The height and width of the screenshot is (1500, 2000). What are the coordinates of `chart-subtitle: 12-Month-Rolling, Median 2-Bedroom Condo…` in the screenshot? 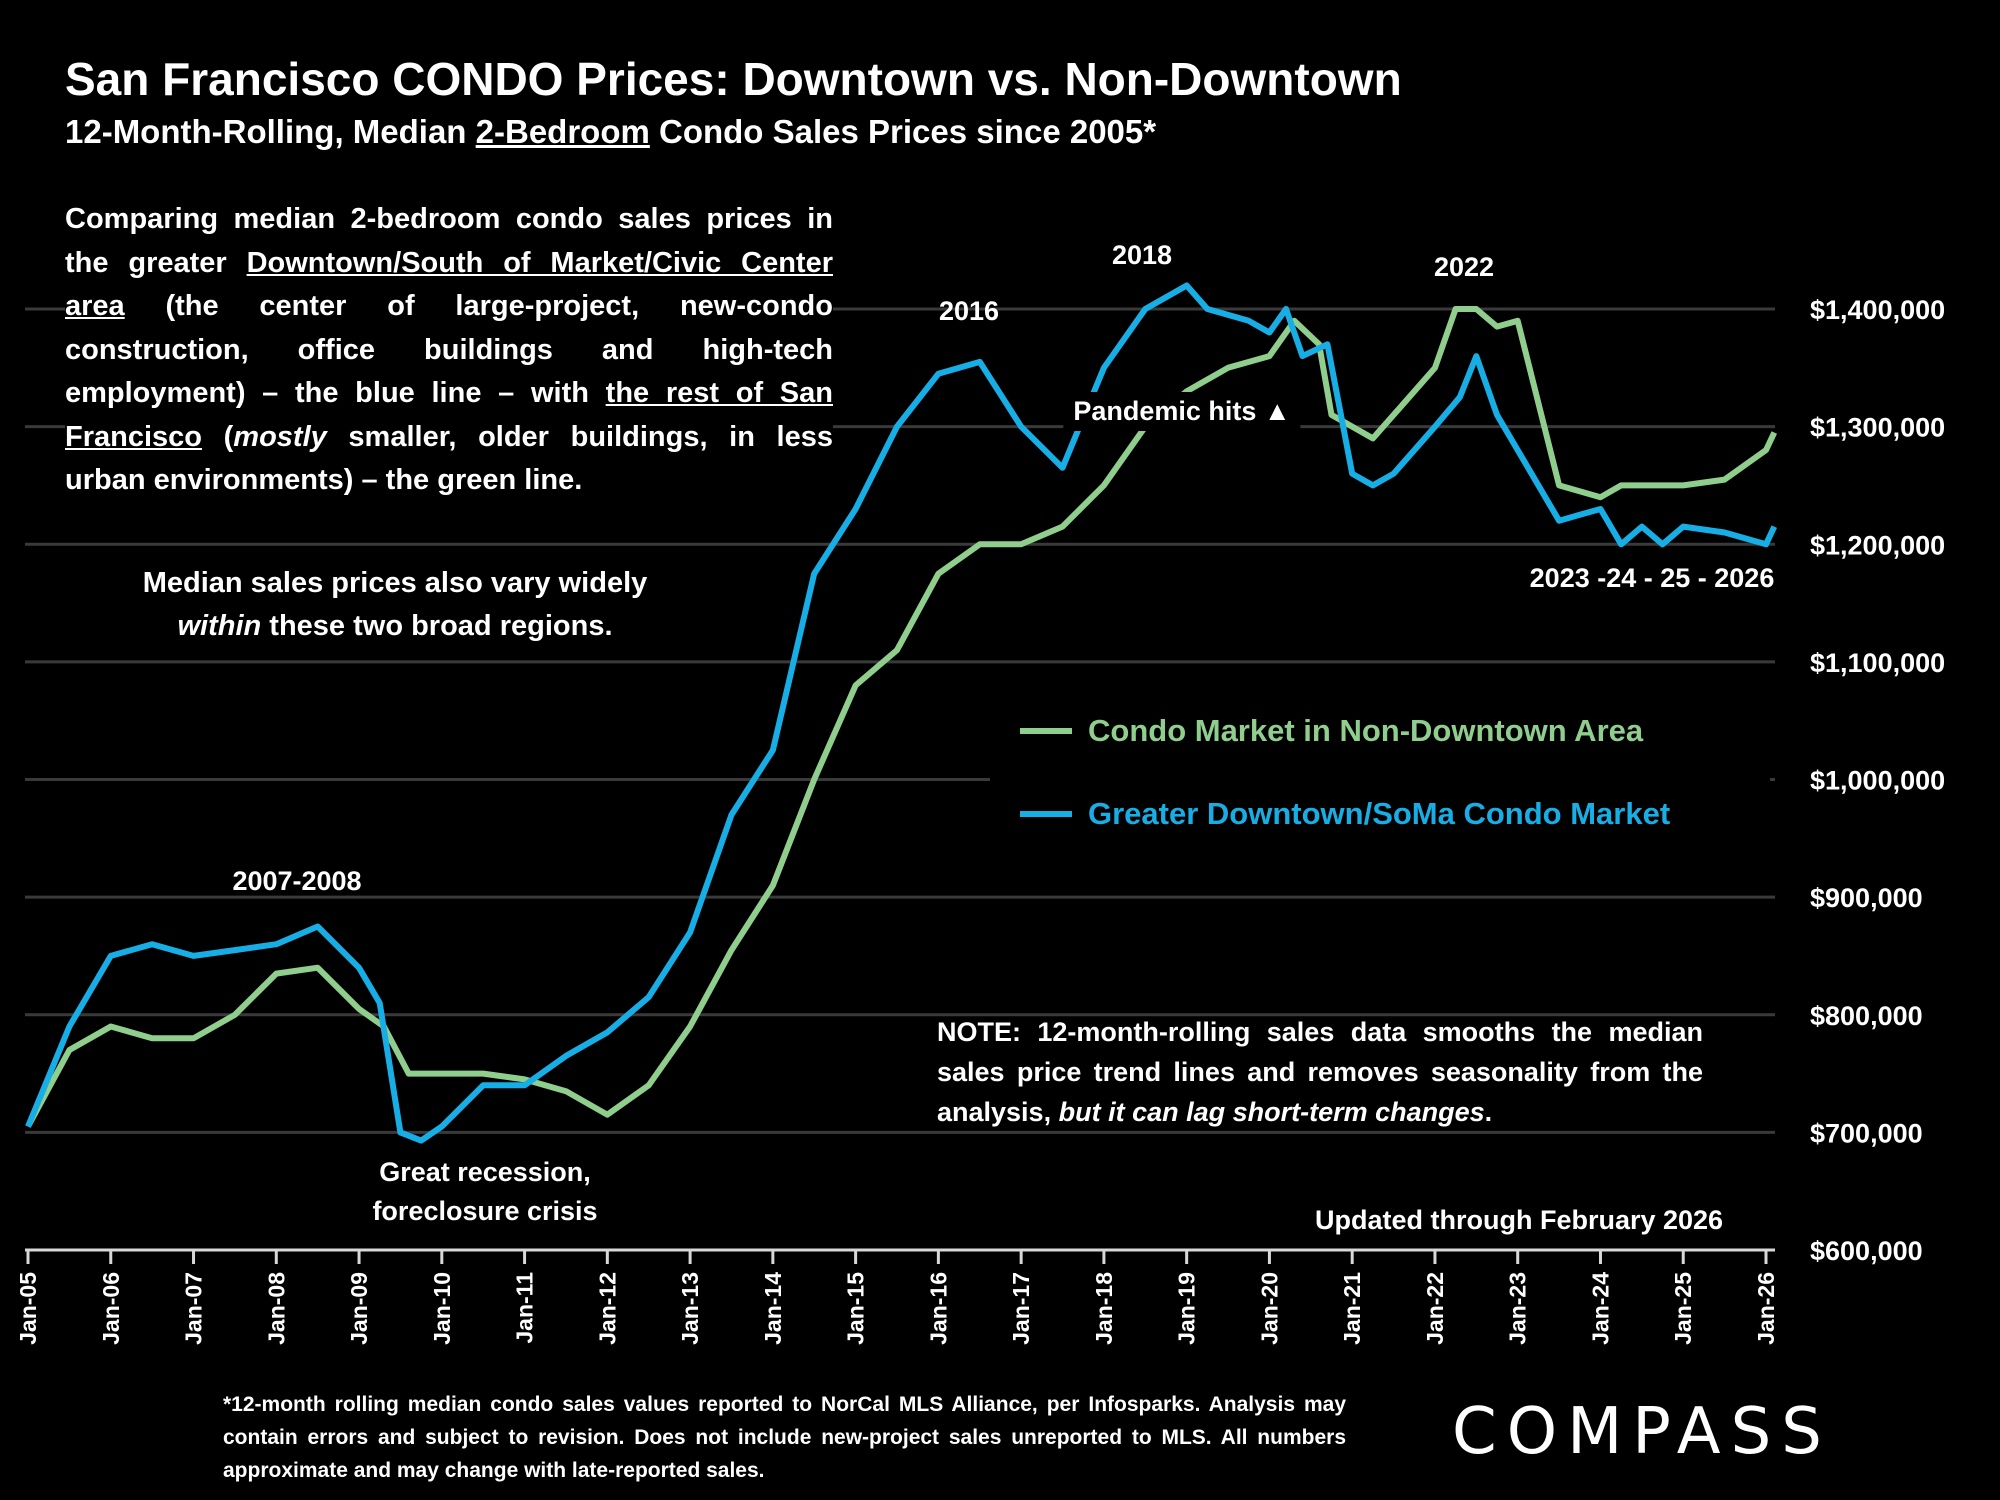 It's located at (610, 132).